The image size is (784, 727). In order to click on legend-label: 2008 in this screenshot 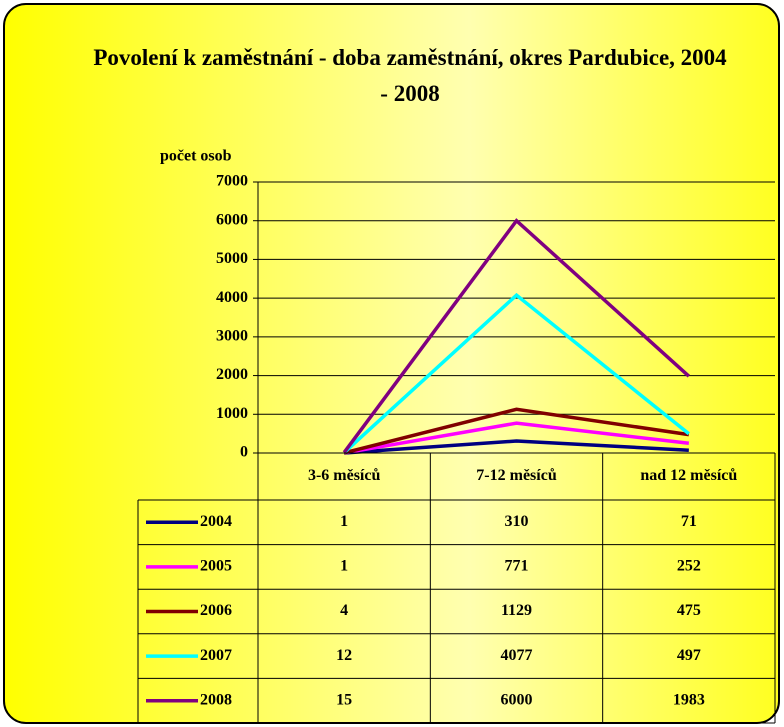, I will do `click(216, 699)`.